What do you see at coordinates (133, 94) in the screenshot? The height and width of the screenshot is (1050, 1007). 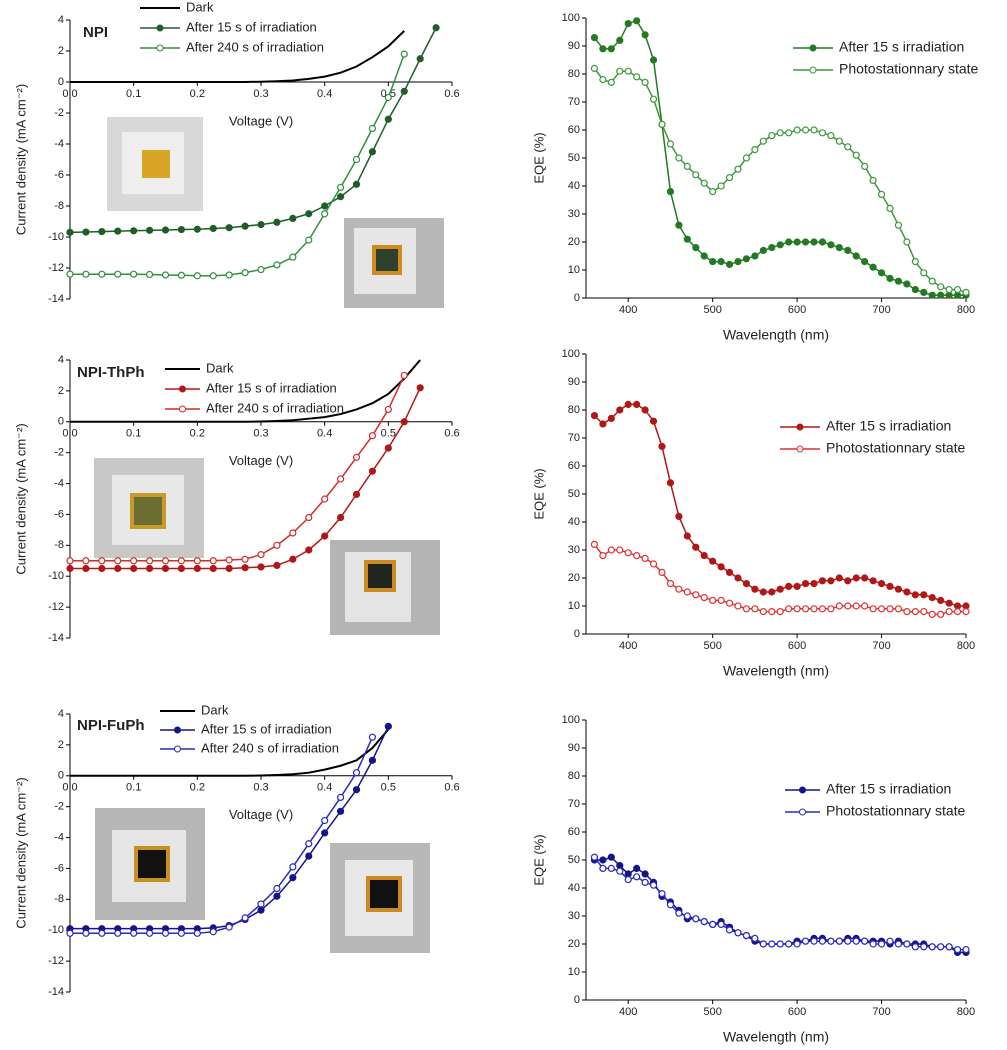 I see `x-tick-label: 0.1` at bounding box center [133, 94].